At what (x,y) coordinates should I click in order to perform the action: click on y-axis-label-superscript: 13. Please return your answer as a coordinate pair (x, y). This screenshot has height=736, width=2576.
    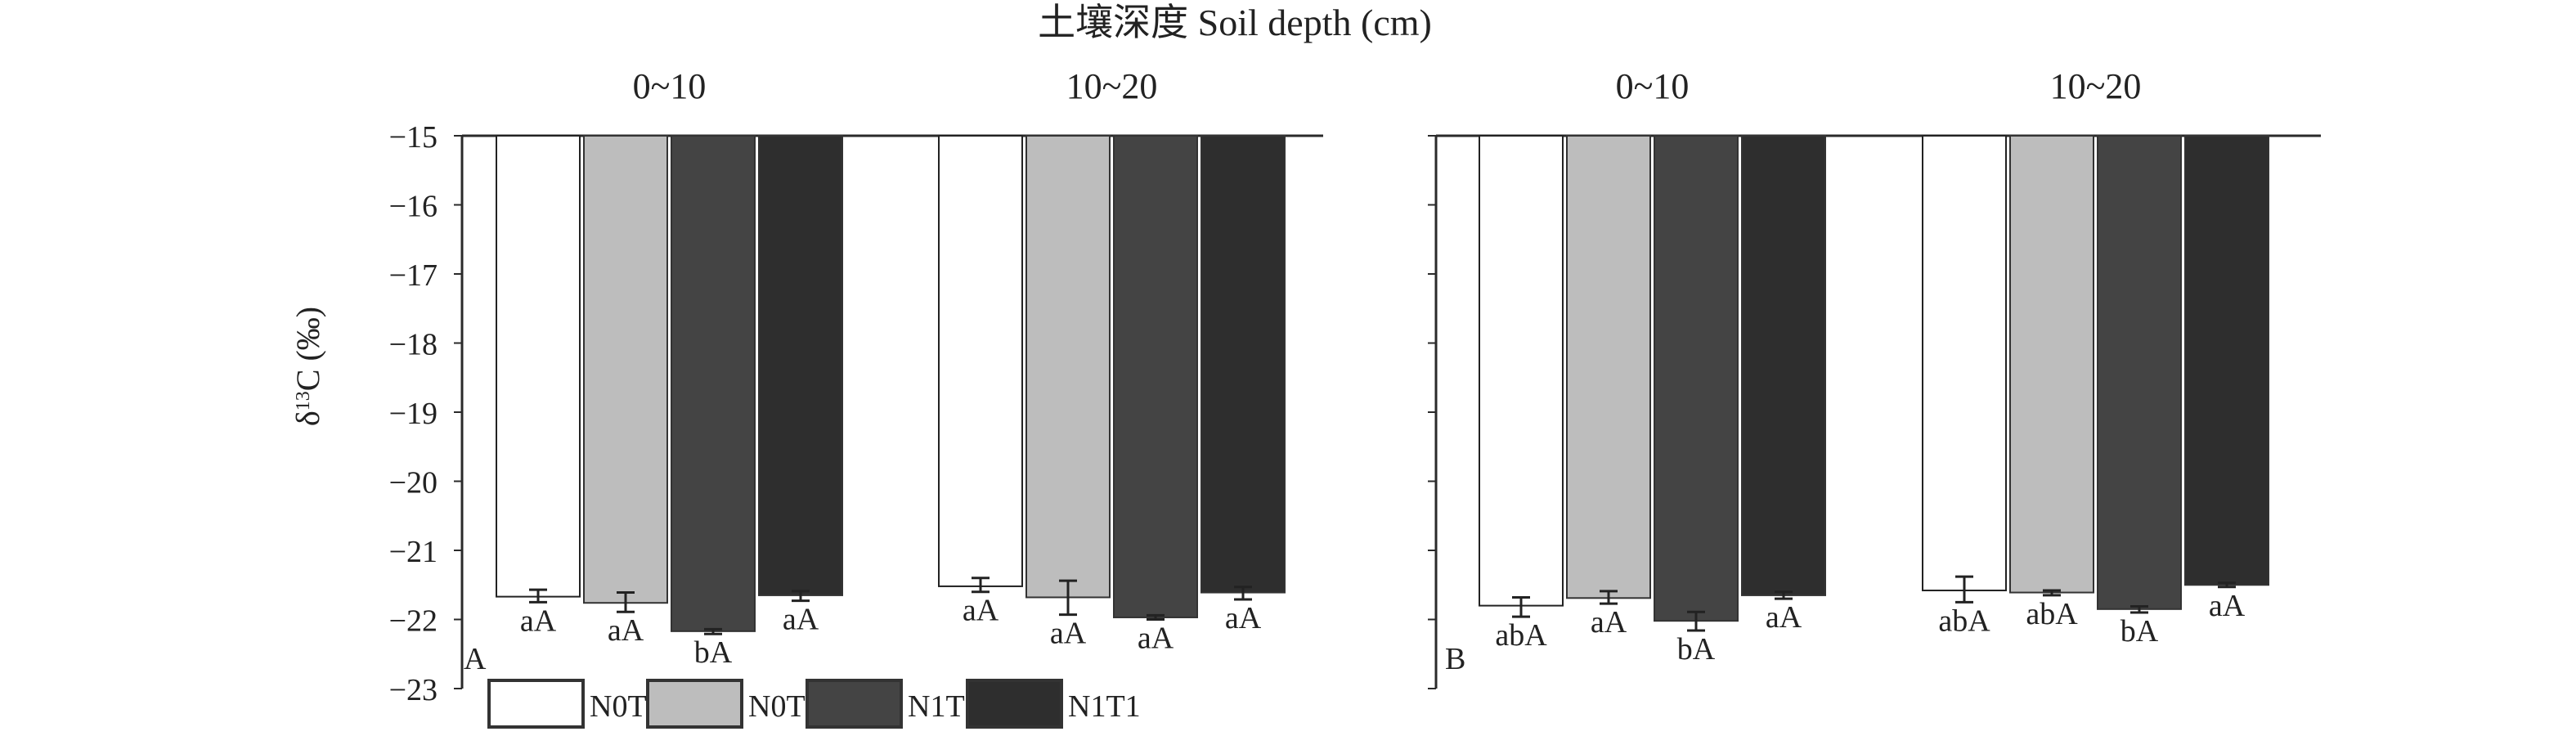
    Looking at the image, I should click on (304, 401).